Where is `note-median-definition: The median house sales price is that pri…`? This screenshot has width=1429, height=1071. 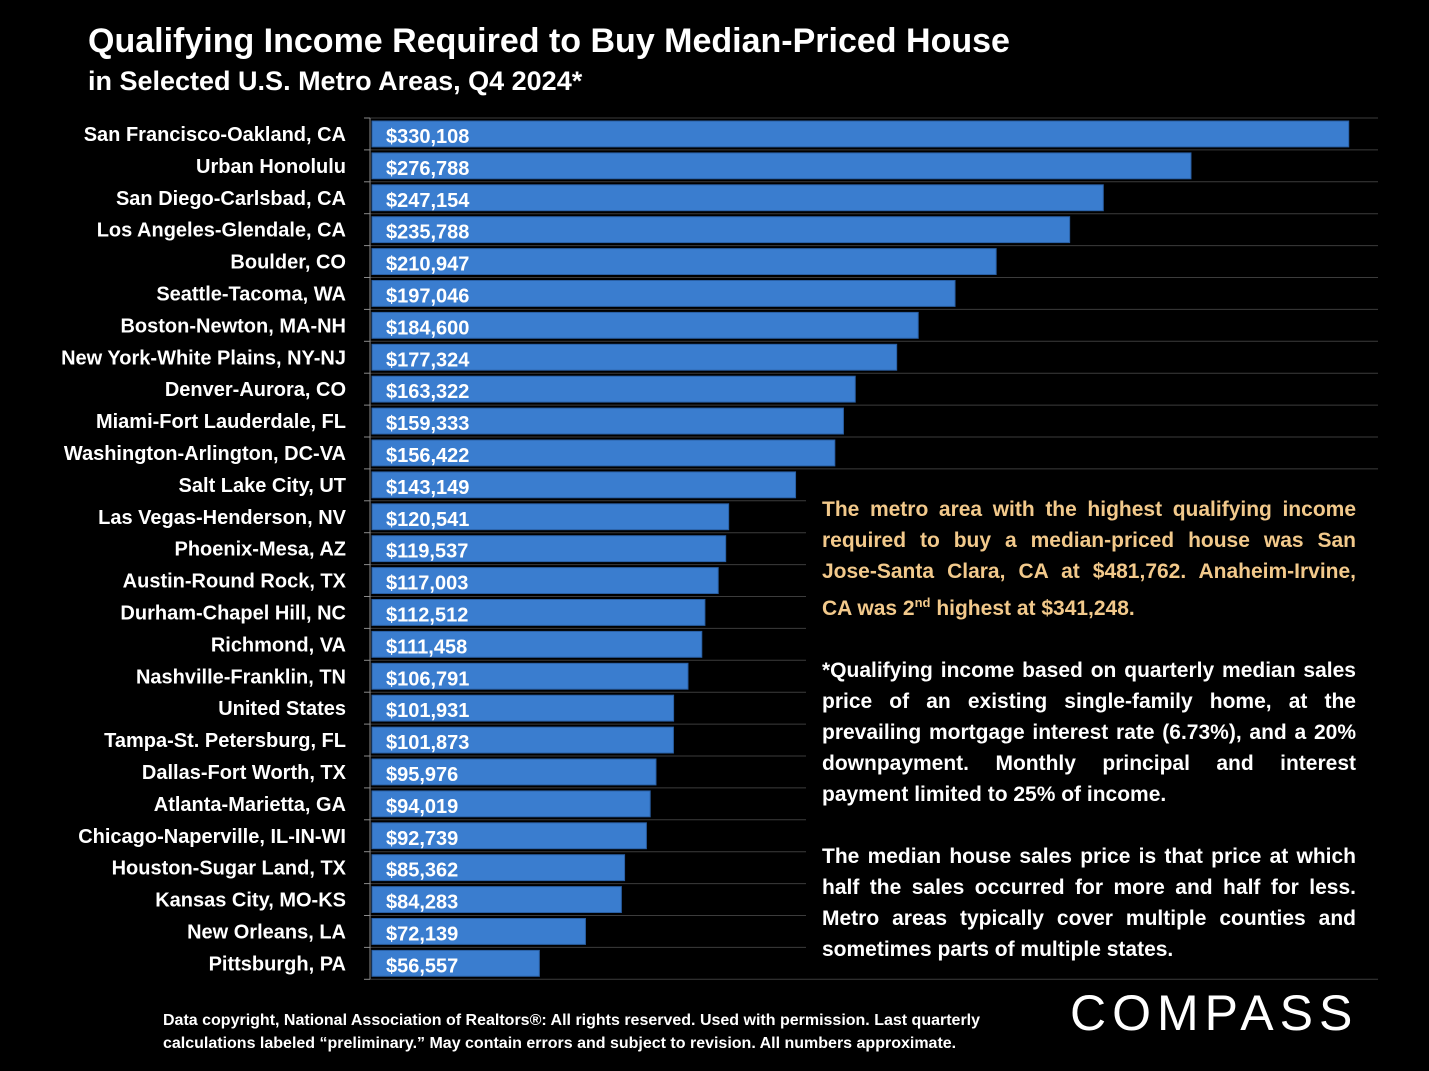 note-median-definition: The median house sales price is that pri… is located at coordinates (1089, 903).